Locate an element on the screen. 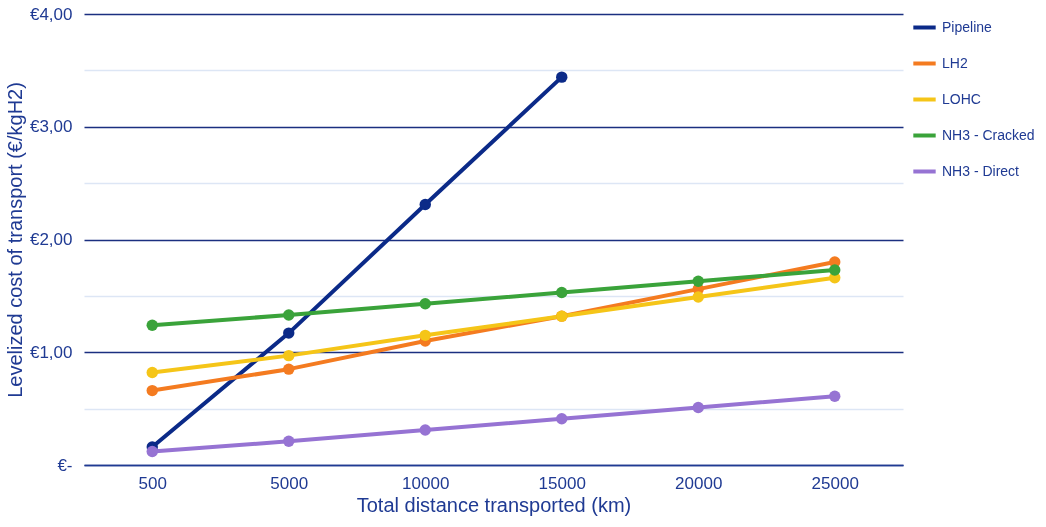 The width and height of the screenshot is (1046, 527). x-tick-label: 25000 is located at coordinates (835, 483).